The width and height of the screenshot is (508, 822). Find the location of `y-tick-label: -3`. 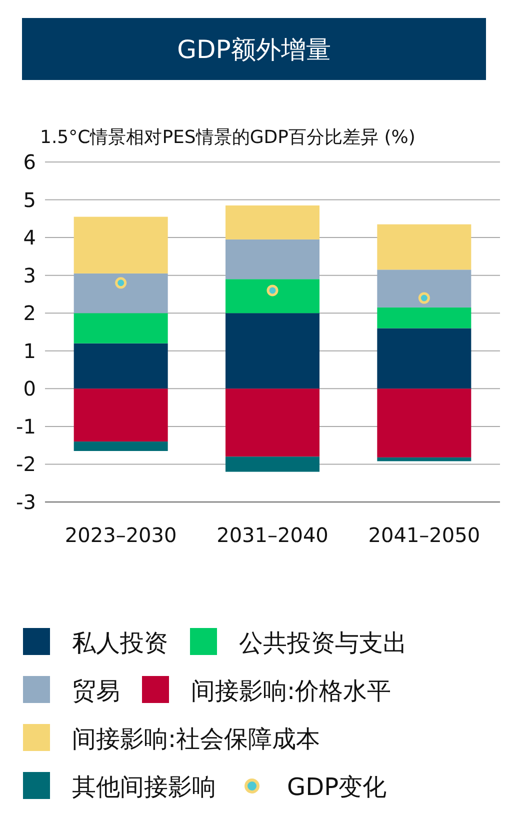

y-tick-label: -3 is located at coordinates (26, 502).